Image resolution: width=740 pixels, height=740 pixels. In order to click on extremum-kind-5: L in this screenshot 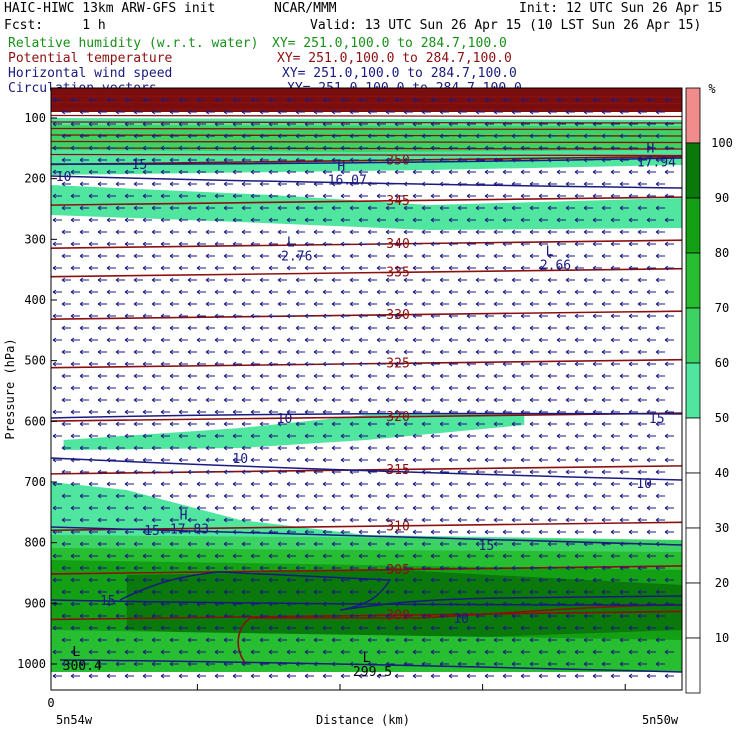, I will do `click(76, 652)`.